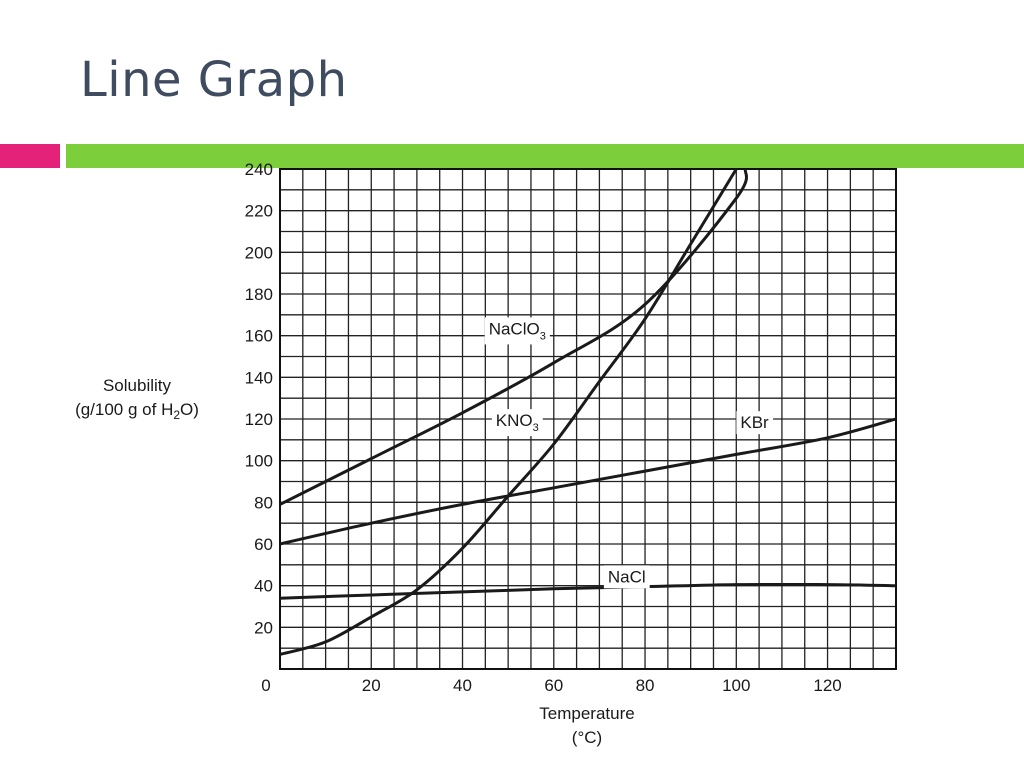 The width and height of the screenshot is (1024, 768). I want to click on series-label-text: KBr, so click(754, 422).